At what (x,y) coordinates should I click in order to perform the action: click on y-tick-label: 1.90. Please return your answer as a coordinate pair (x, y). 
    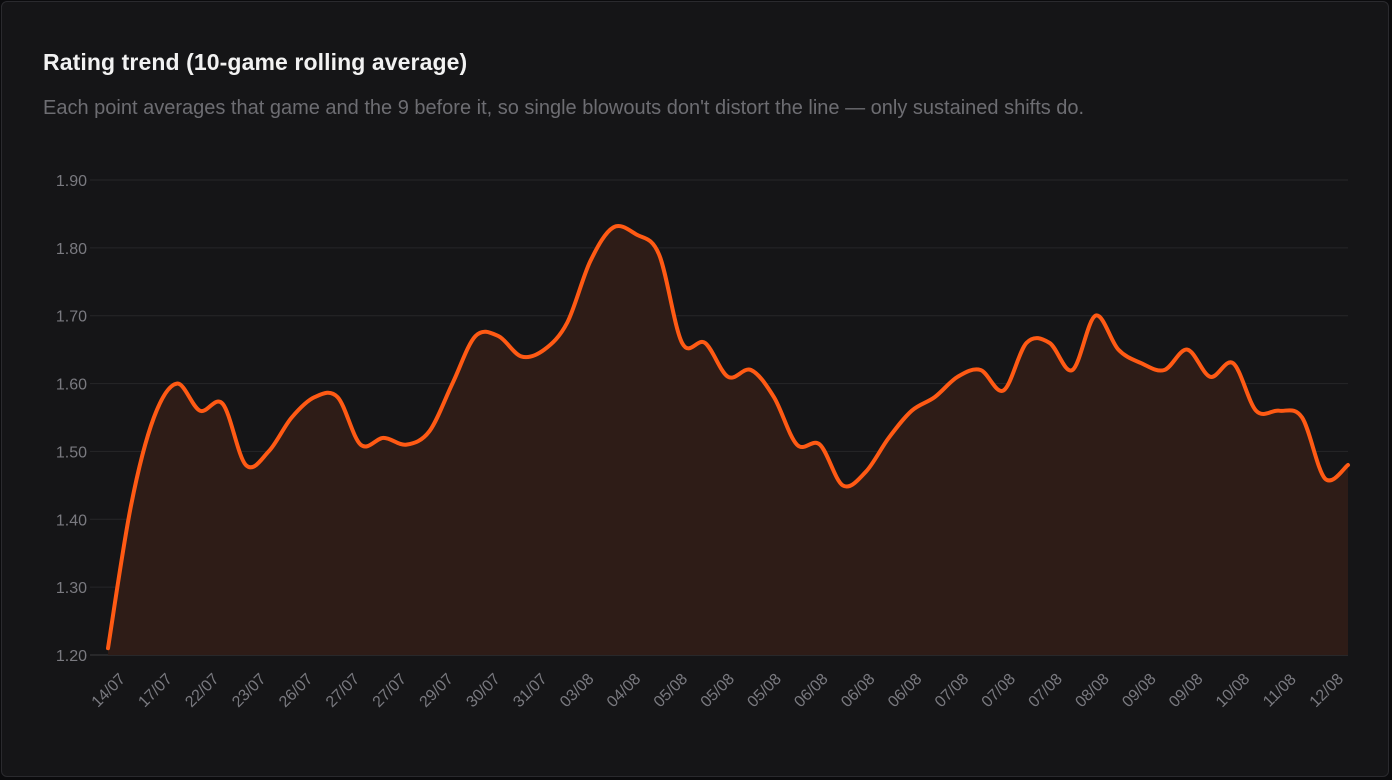
    Looking at the image, I should click on (71, 181).